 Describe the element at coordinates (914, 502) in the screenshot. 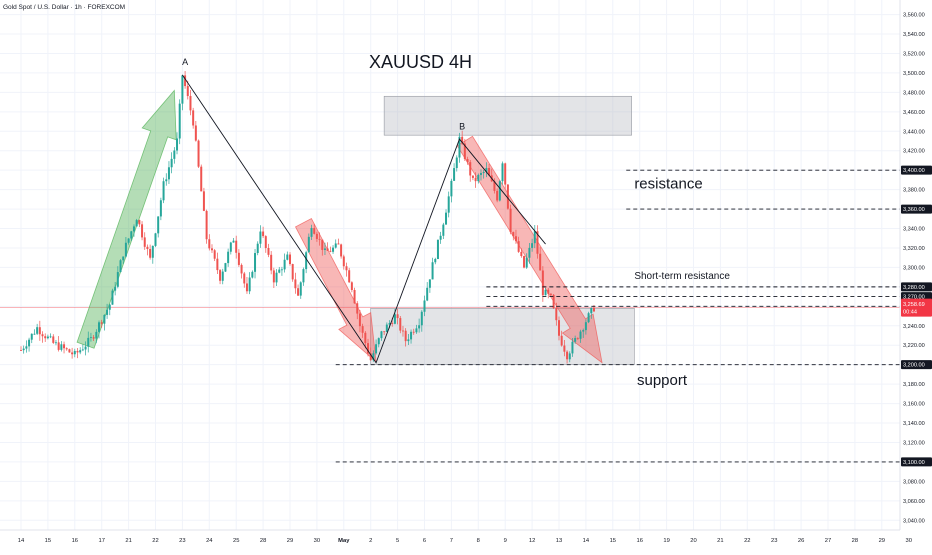

I see `y-tick-label: 3,060.00` at that location.